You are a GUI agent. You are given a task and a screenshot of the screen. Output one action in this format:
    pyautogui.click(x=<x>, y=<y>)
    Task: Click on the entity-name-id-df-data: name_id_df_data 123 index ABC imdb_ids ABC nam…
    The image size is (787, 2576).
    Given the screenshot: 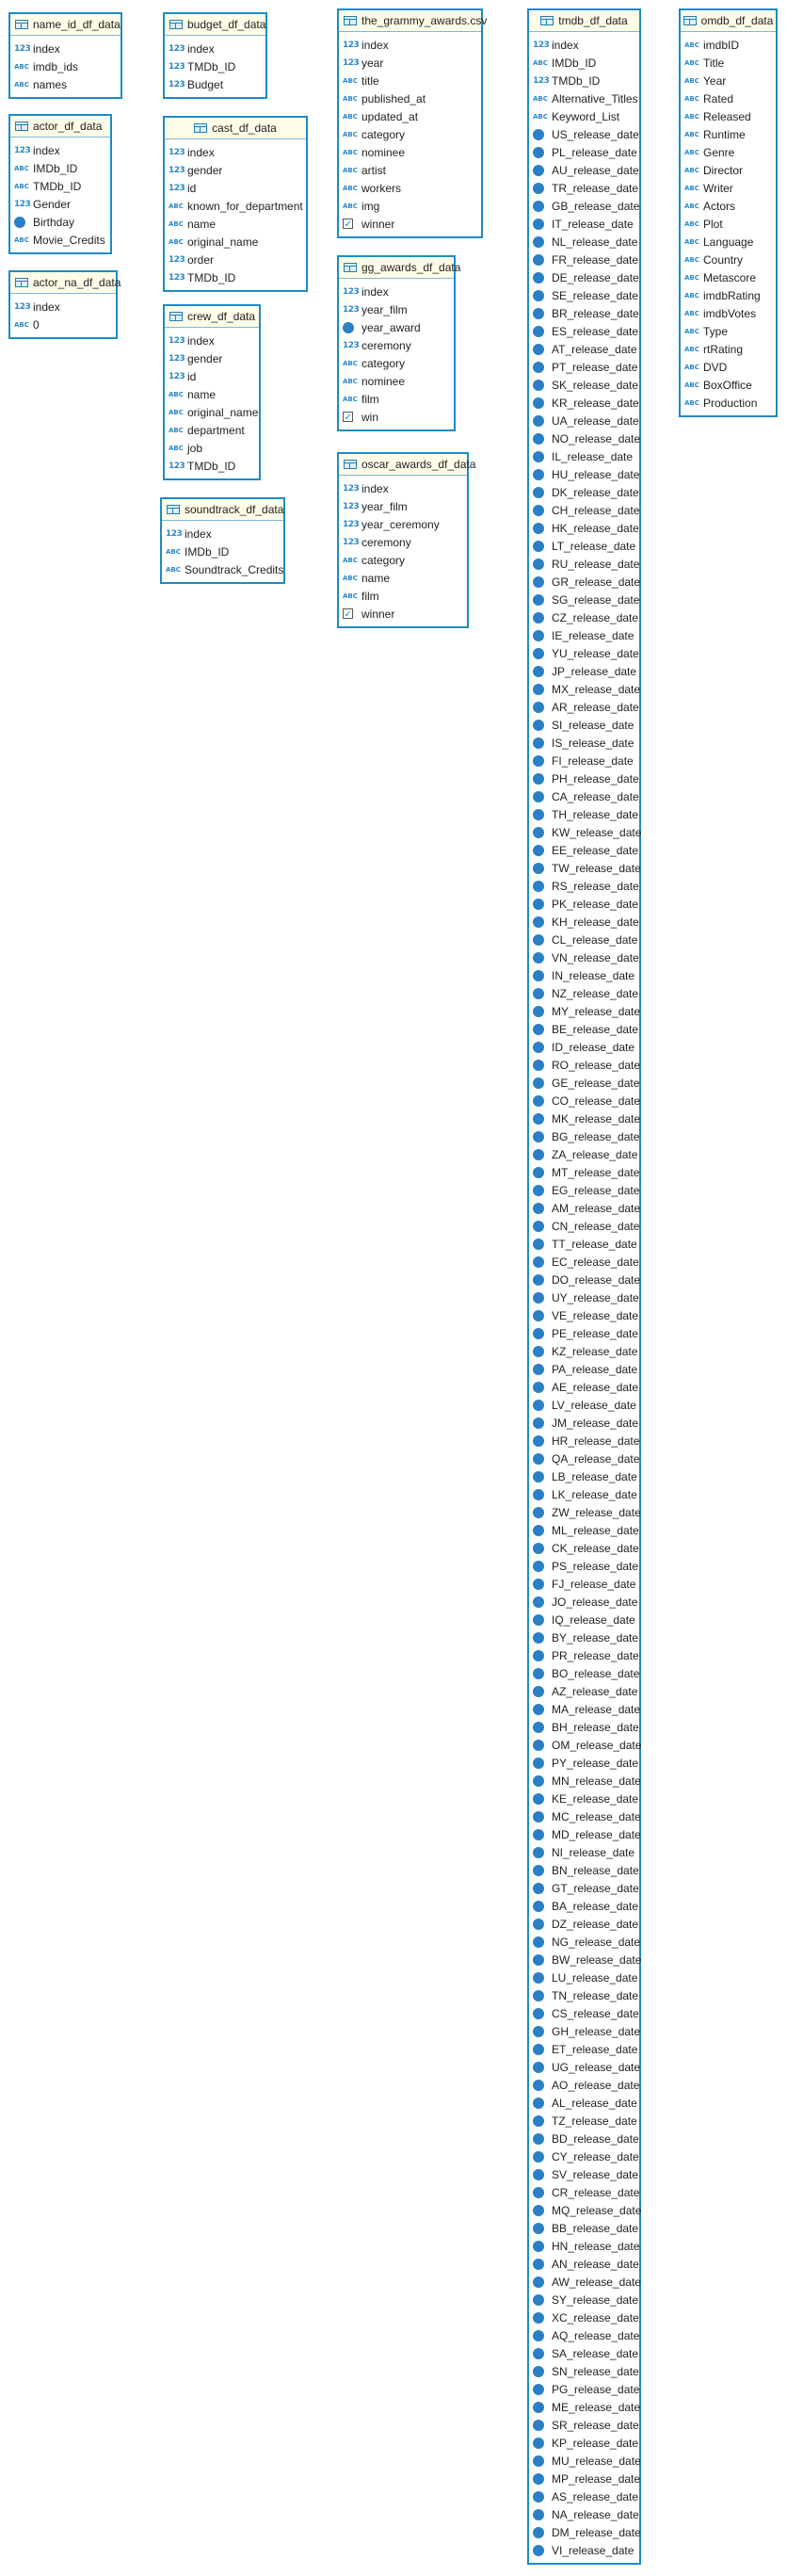 What is the action you would take?
    pyautogui.click(x=65, y=55)
    